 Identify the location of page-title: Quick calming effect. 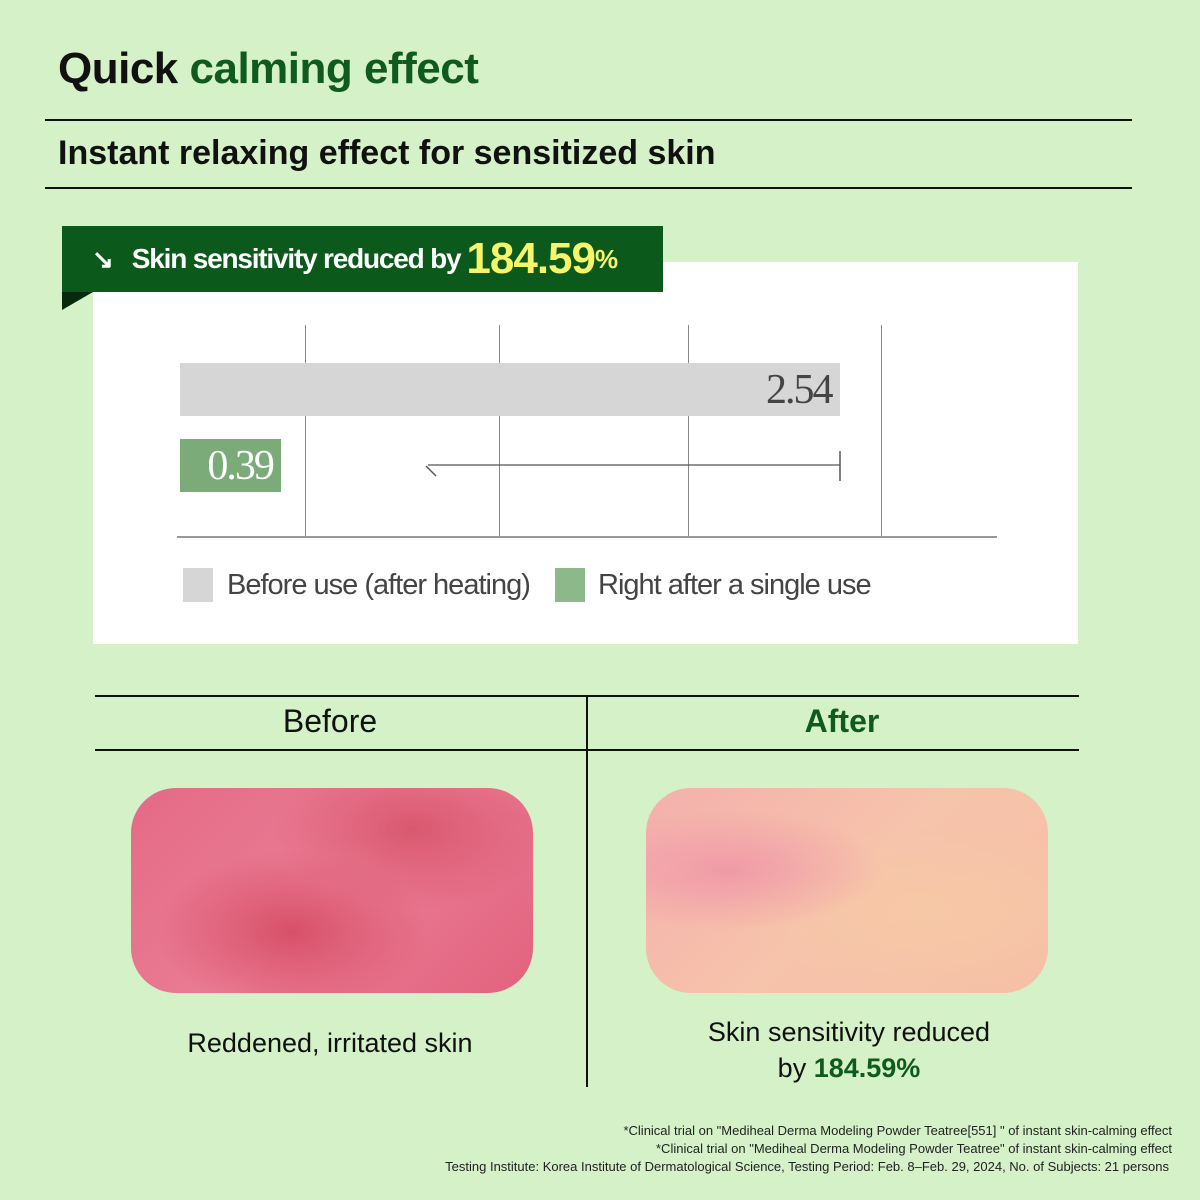
(268, 69).